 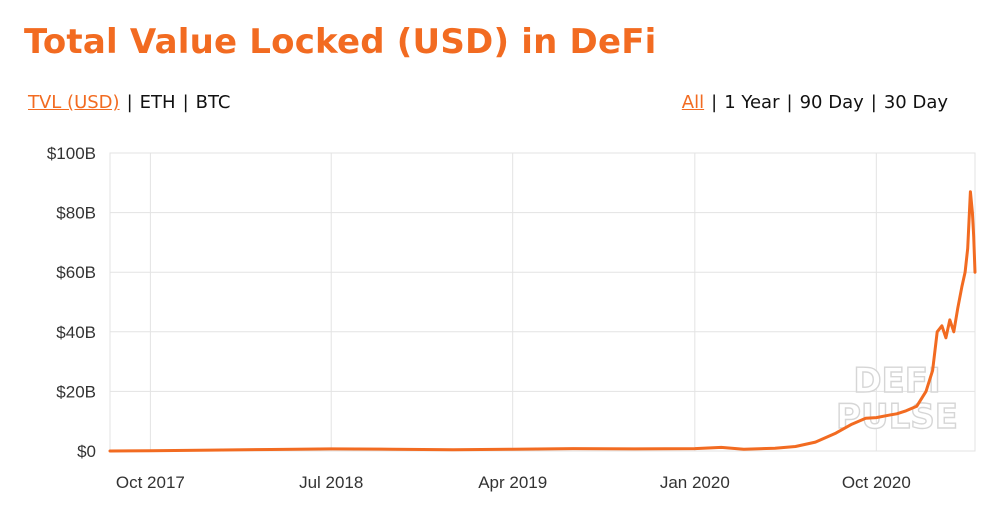 I want to click on x-axis-ticks: Oct 2017 Jul 2018 Apr 2019 Jan 2020 Oct 2020, so click(x=513, y=482).